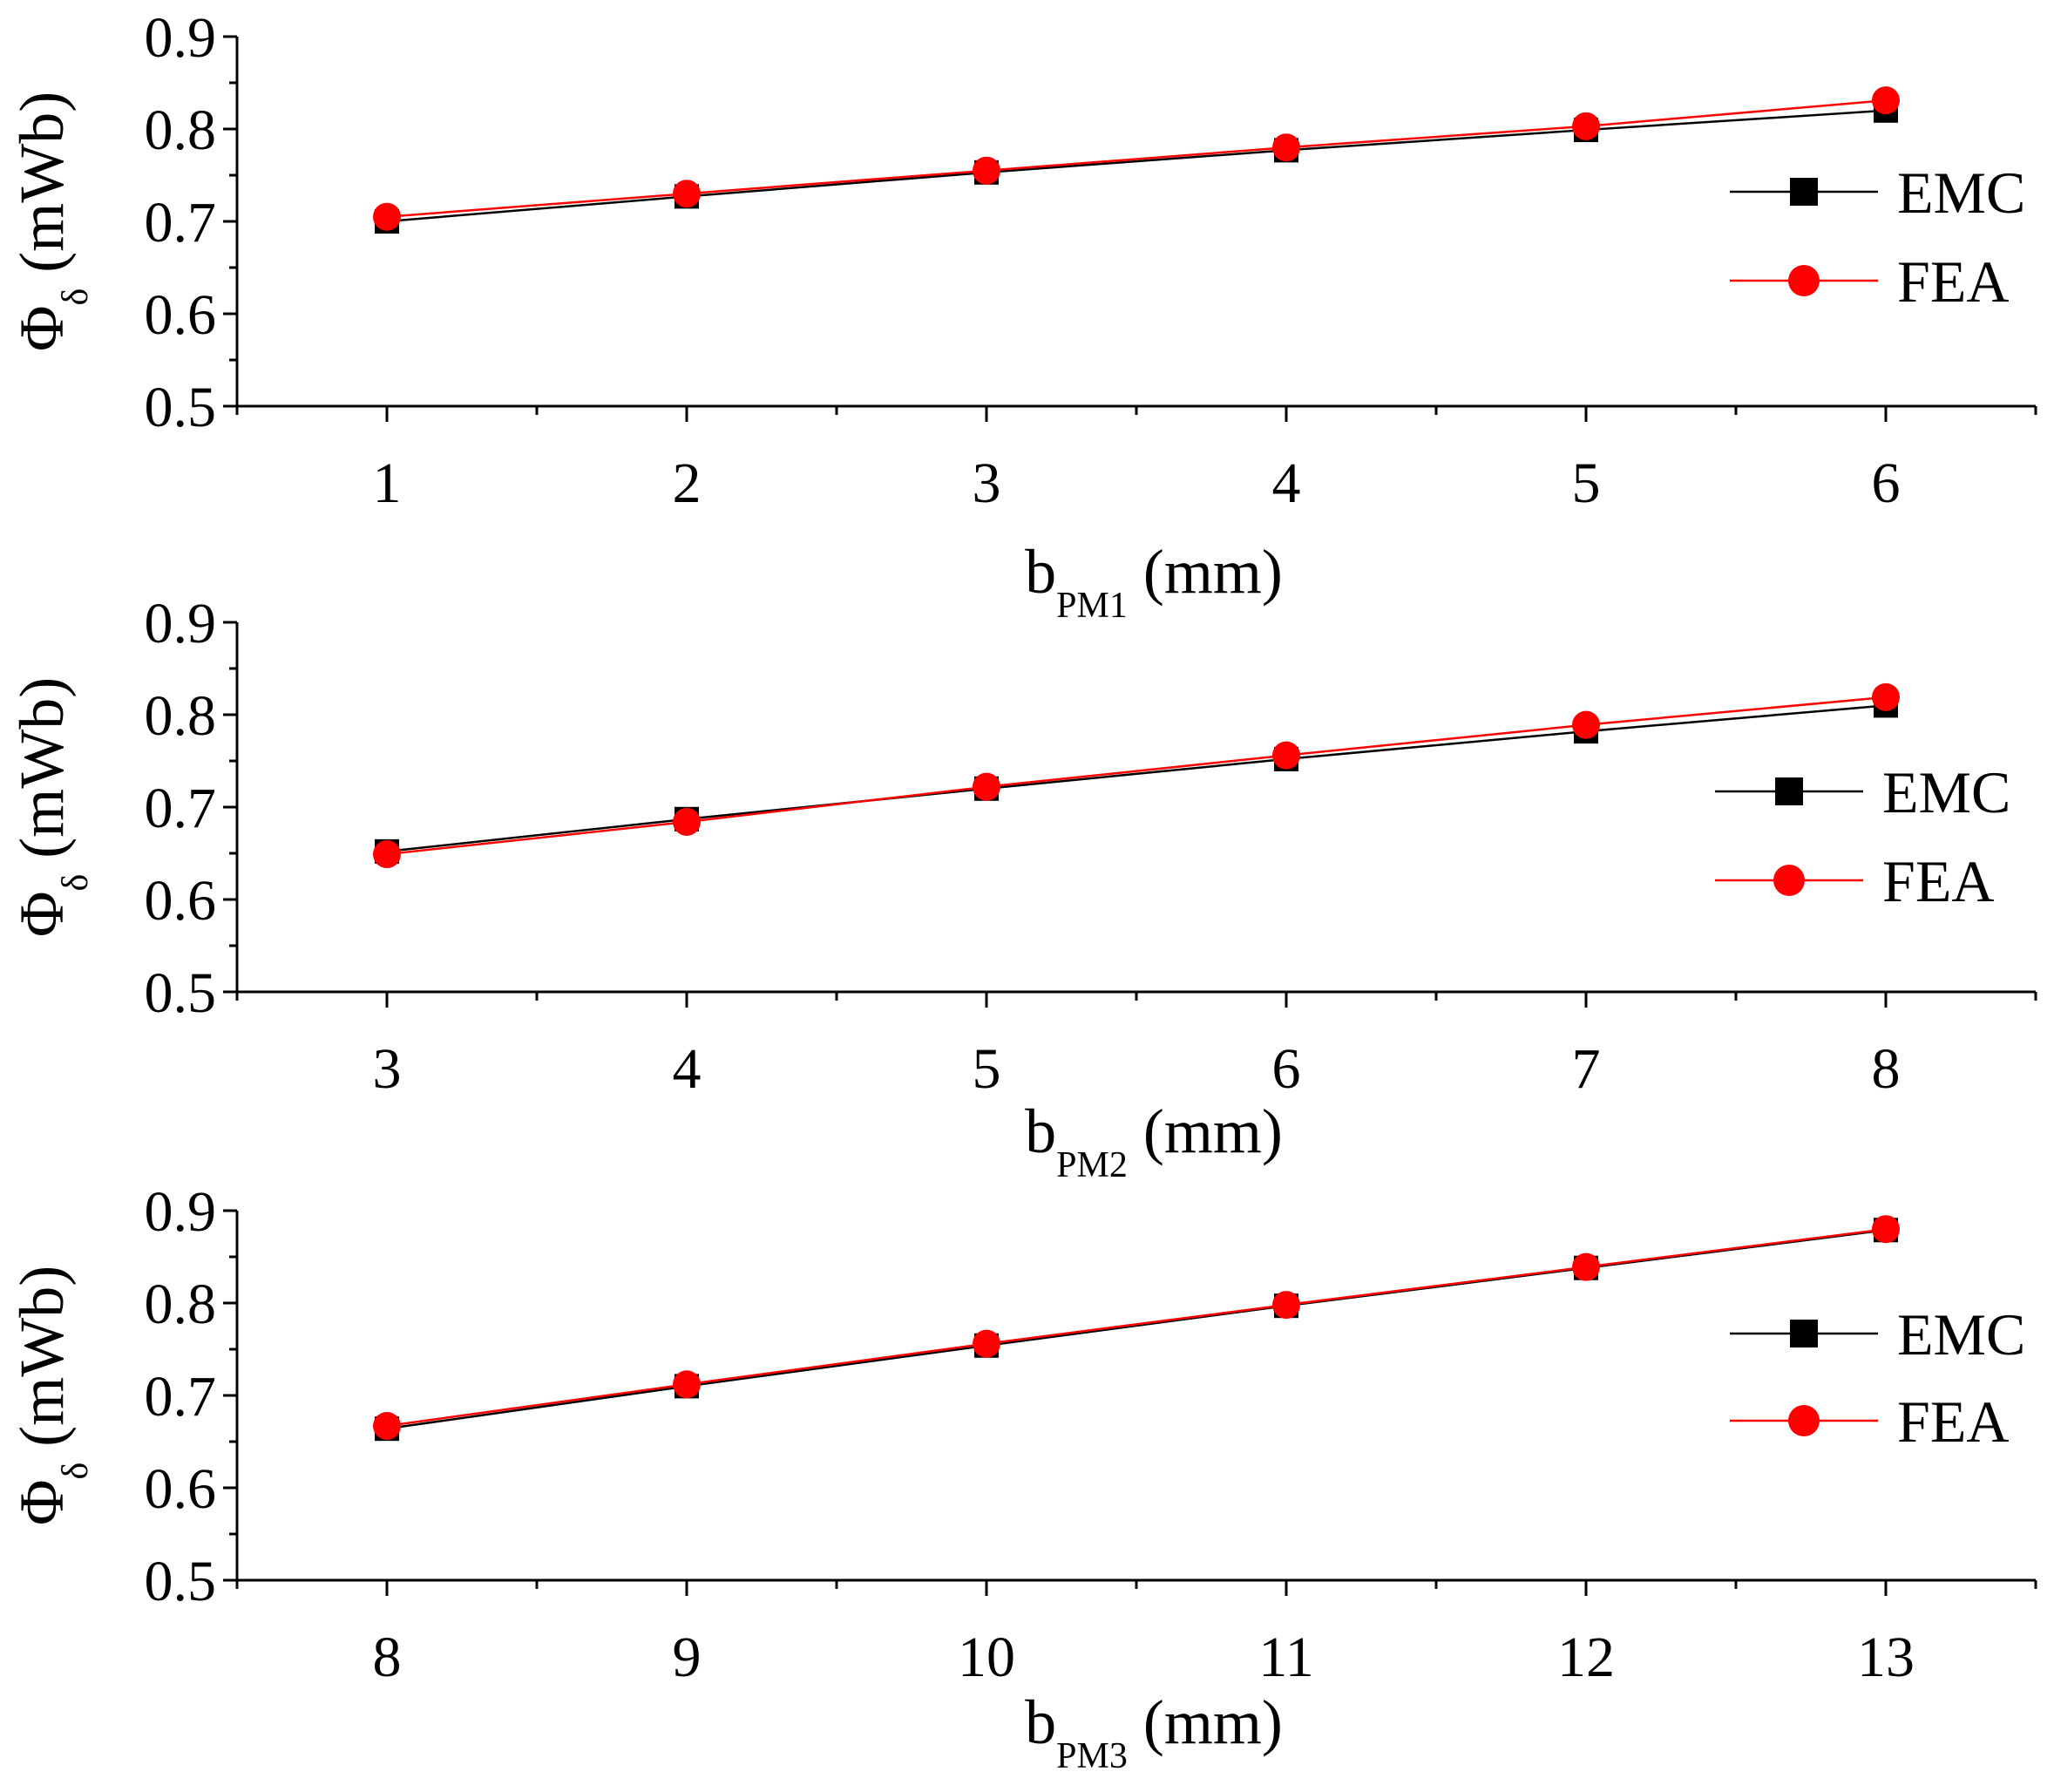 This screenshot has height=1792, width=2054. I want to click on x-tick-label: 11, so click(1286, 1657).